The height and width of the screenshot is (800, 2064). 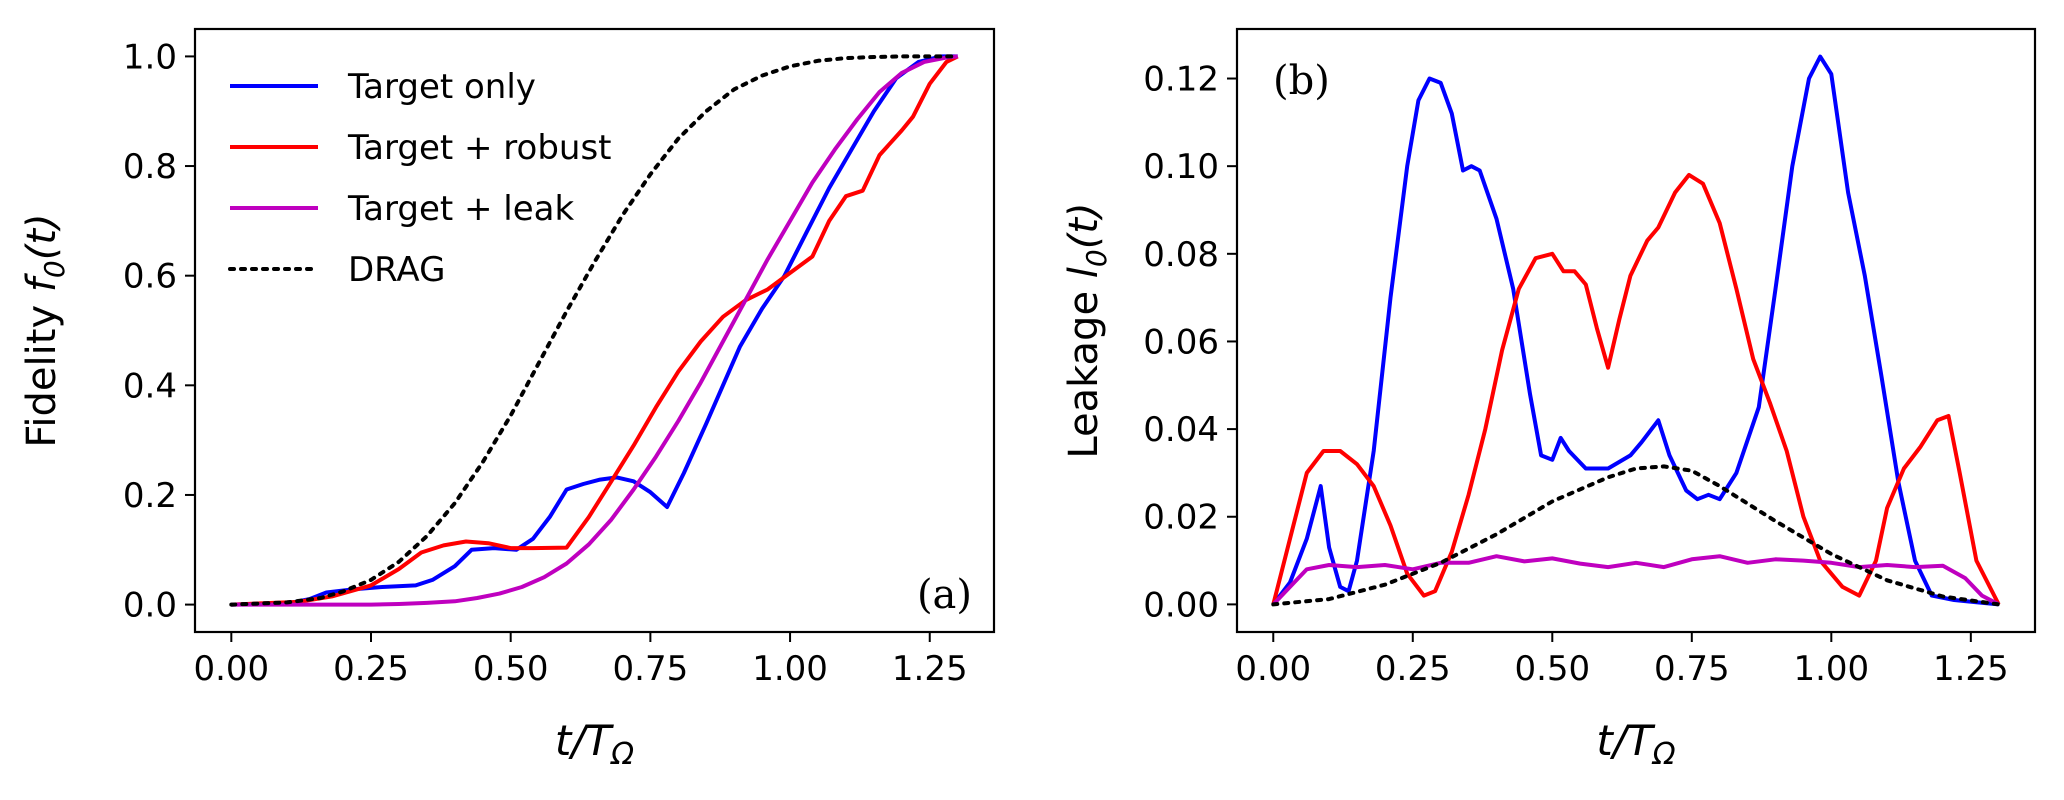 What do you see at coordinates (150, 386) in the screenshot?
I see `y-tick-label: 0.4` at bounding box center [150, 386].